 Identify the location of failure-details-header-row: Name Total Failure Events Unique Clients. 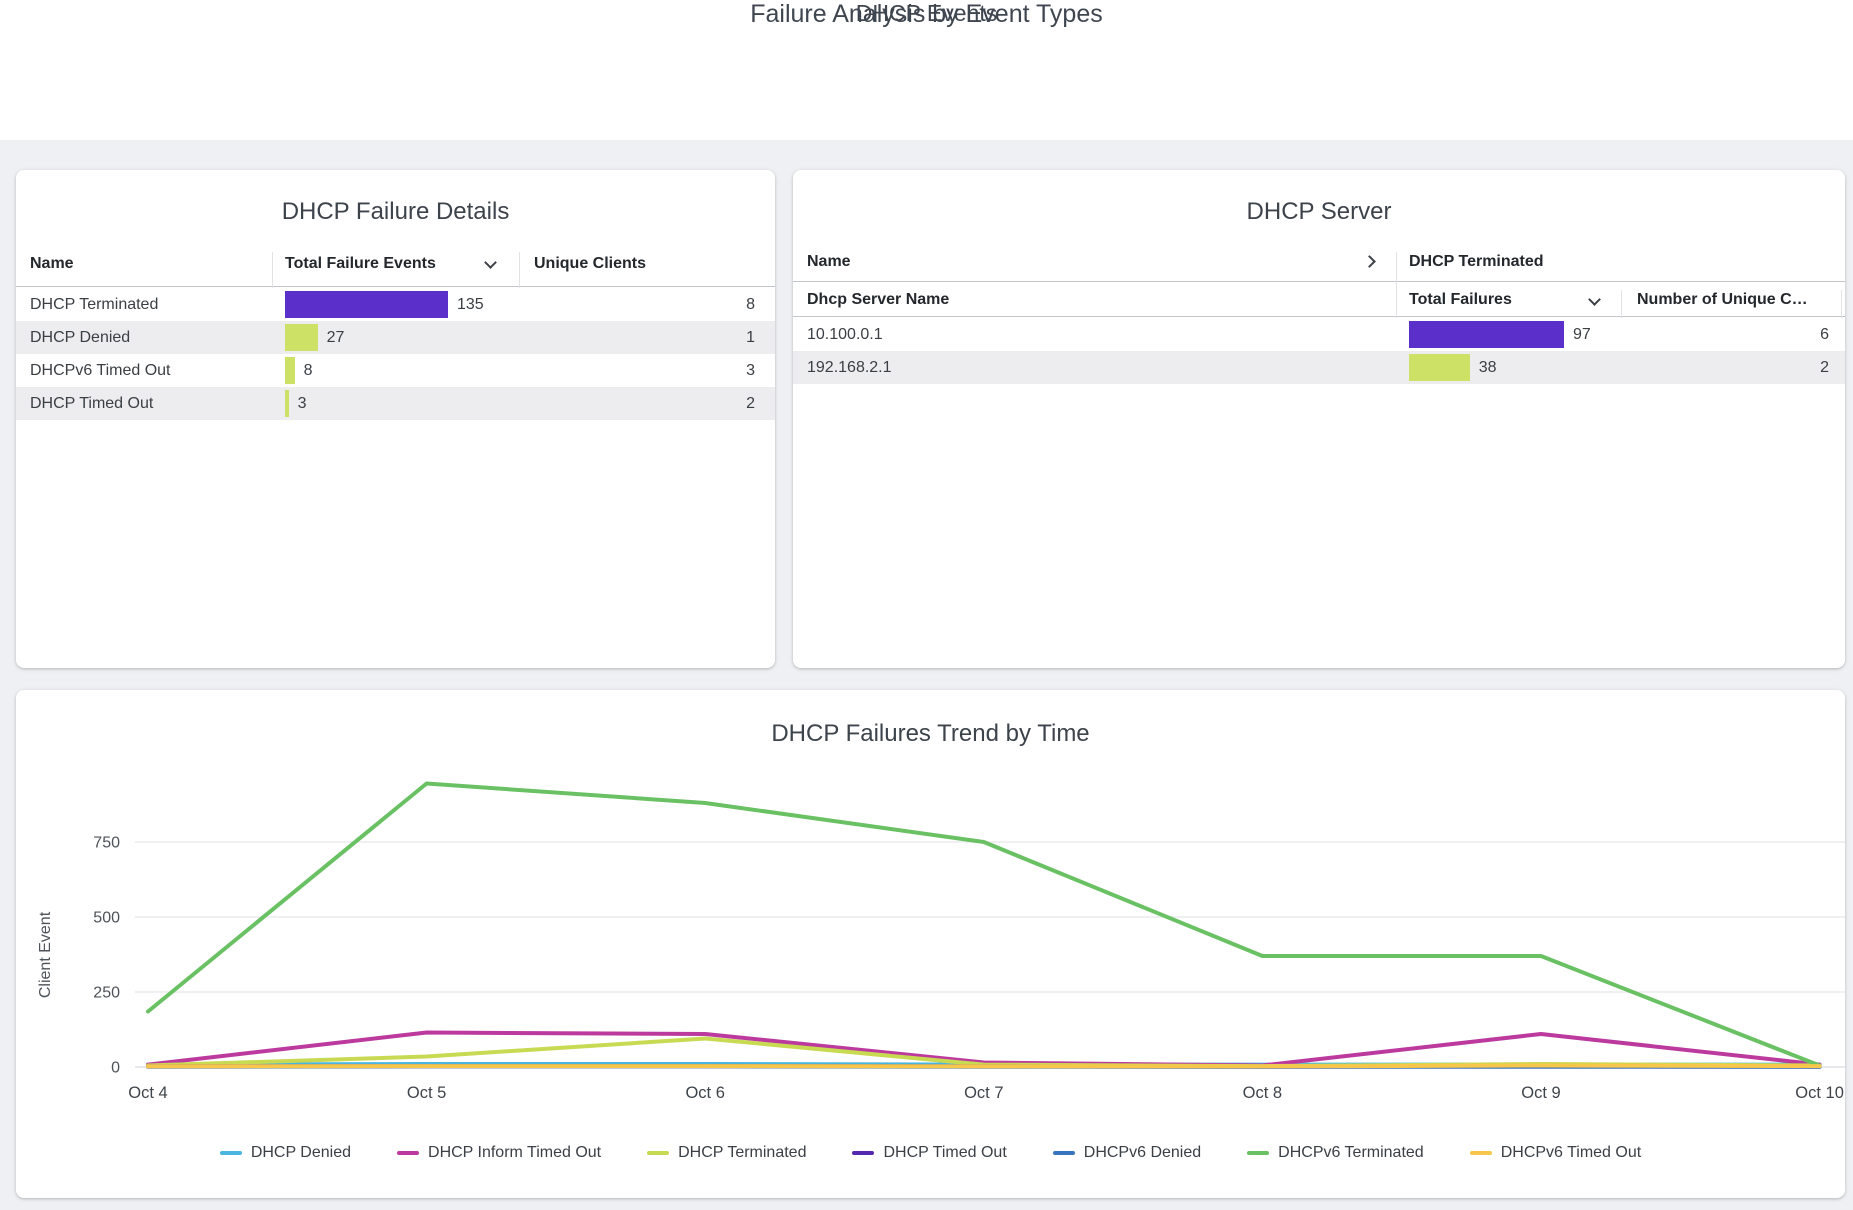
(395, 264).